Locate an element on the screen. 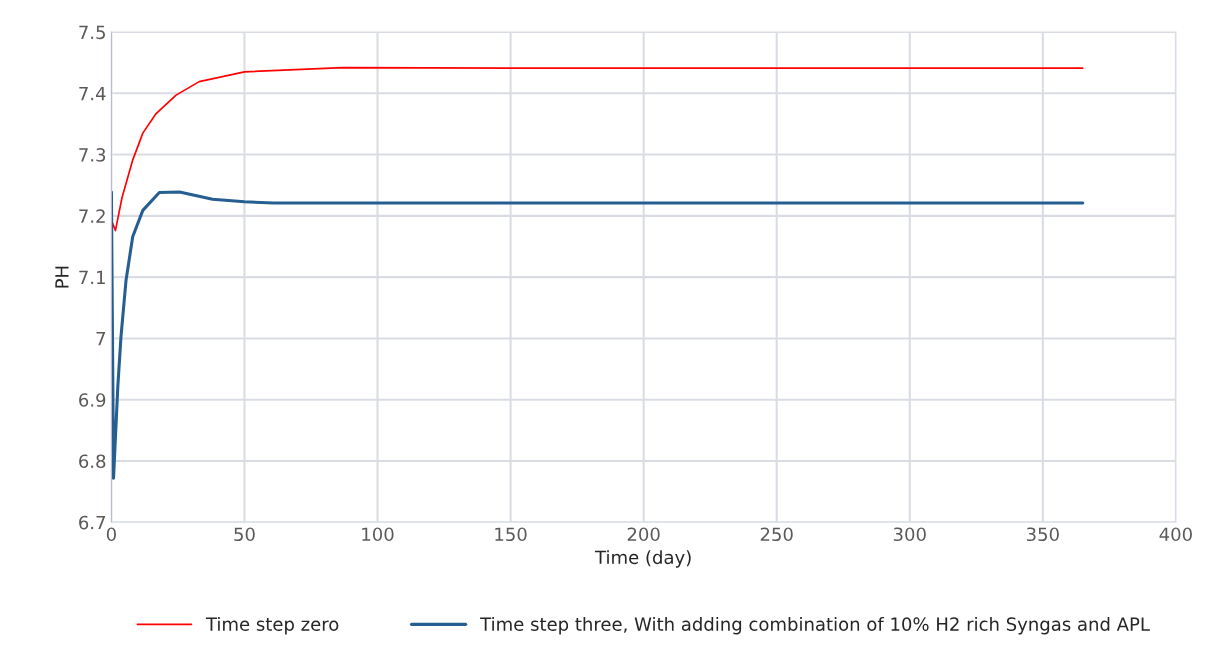  y-tick-label: 7.3 is located at coordinates (92, 155).